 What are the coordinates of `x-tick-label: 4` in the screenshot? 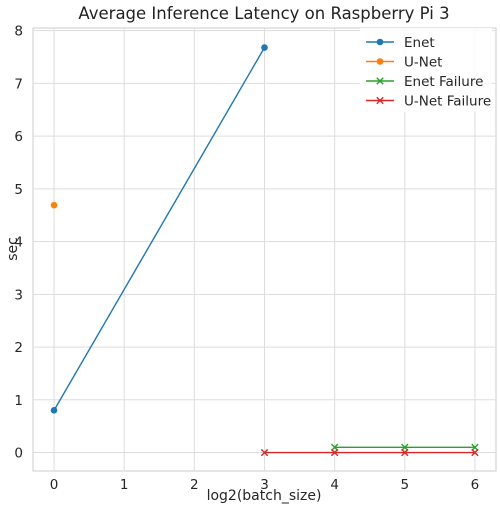 It's located at (334, 485).